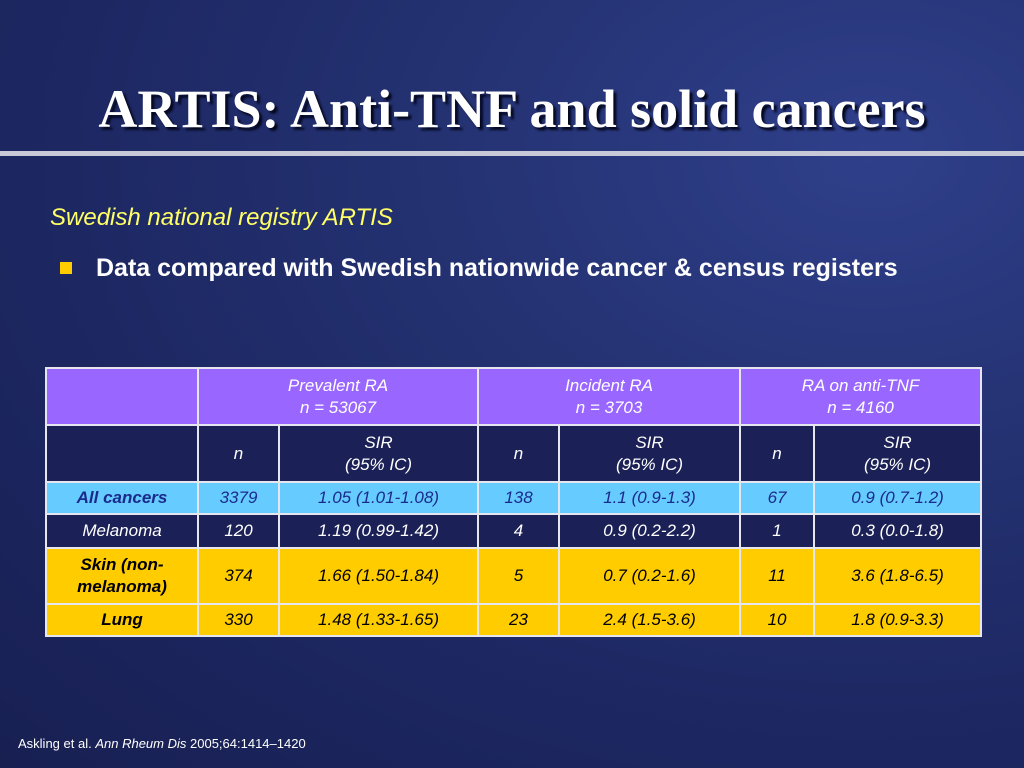  I want to click on table-cell: 1.1 (0.9-1.3), so click(650, 498).